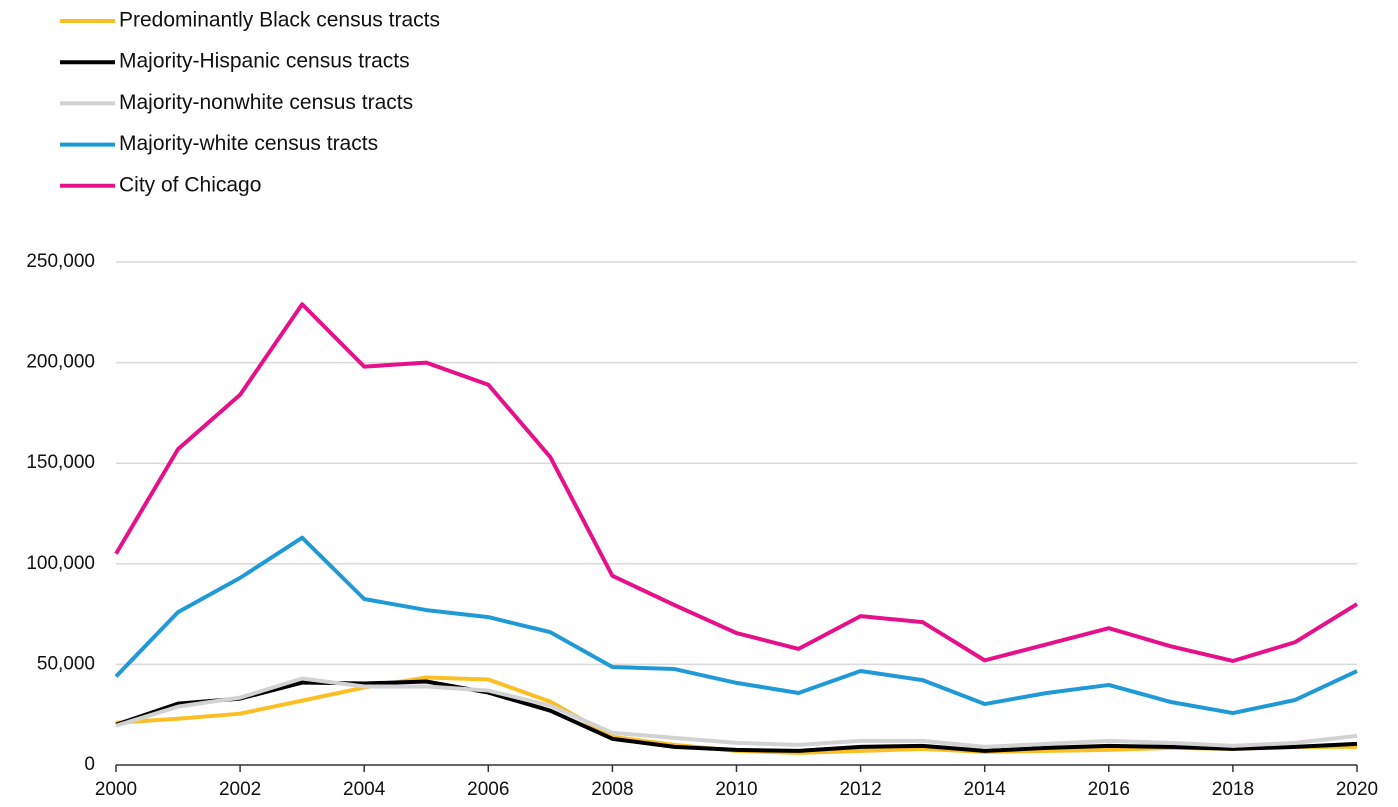 This screenshot has height=807, width=1398. Describe the element at coordinates (60, 362) in the screenshot. I see `y-tick-label: 200,000` at that location.